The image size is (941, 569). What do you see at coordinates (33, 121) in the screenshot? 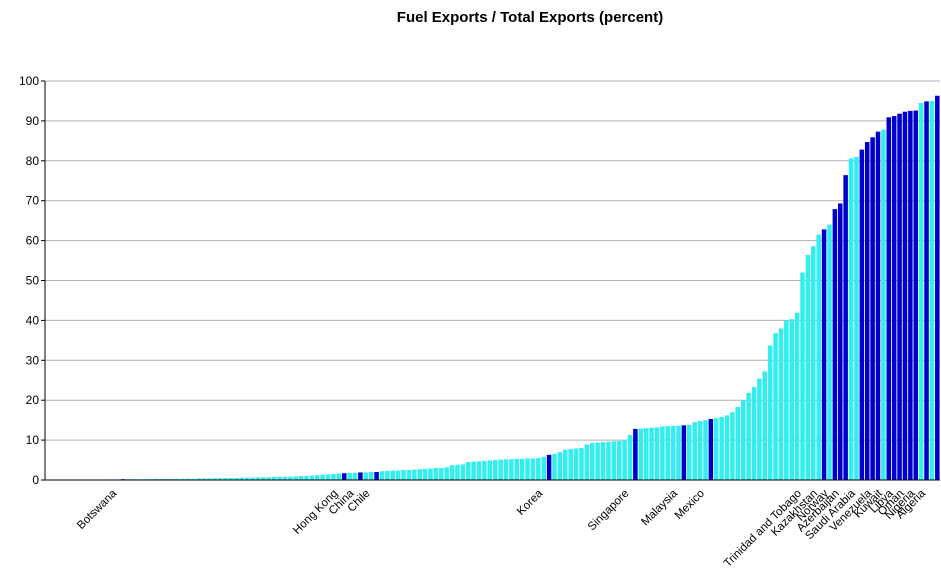
I see `y-tick-label: 90` at bounding box center [33, 121].